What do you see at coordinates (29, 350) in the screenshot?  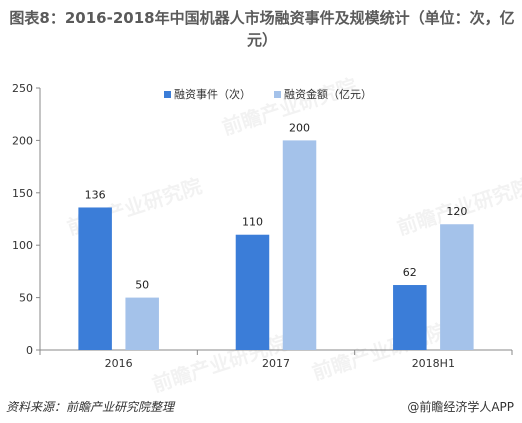 I see `y-tick-label: 0` at bounding box center [29, 350].